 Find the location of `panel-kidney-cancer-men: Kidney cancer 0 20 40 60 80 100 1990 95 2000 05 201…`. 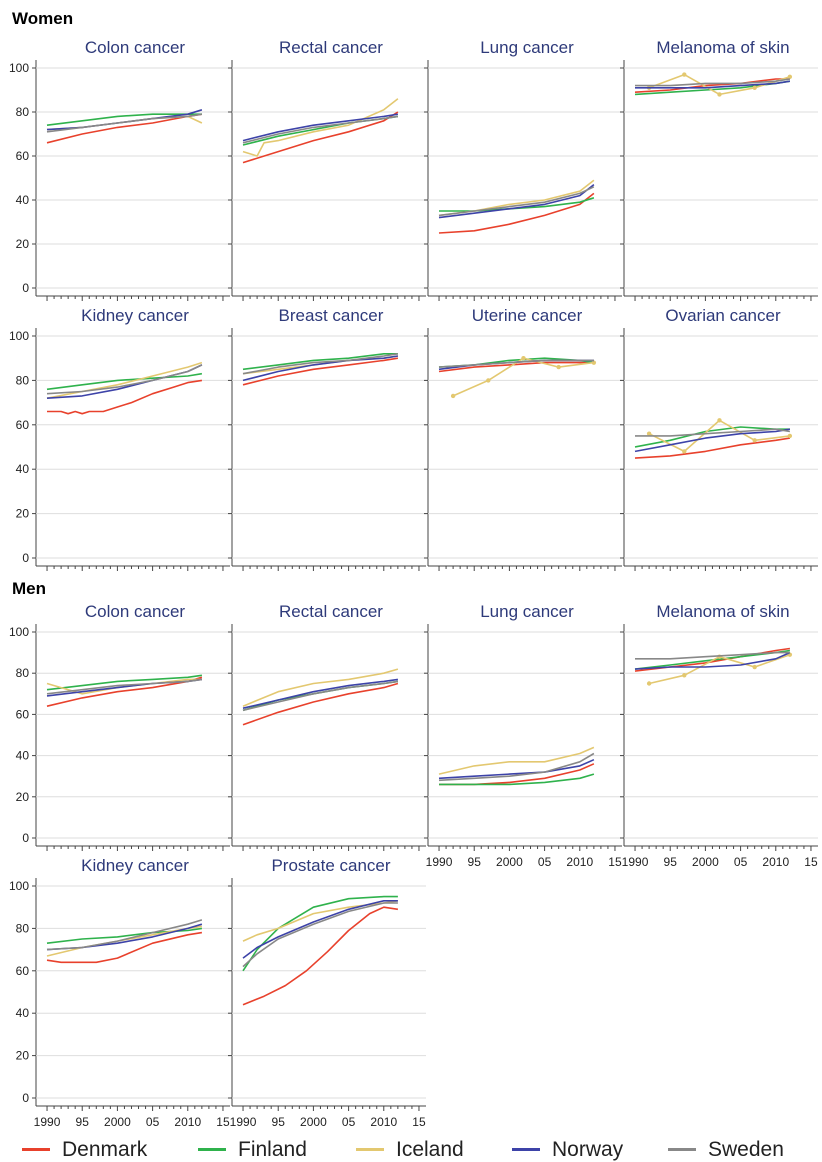

panel-kidney-cancer-men: Kidney cancer 0 20 40 60 80 100 1990 95 2000 05 201… is located at coordinates (119, 992).